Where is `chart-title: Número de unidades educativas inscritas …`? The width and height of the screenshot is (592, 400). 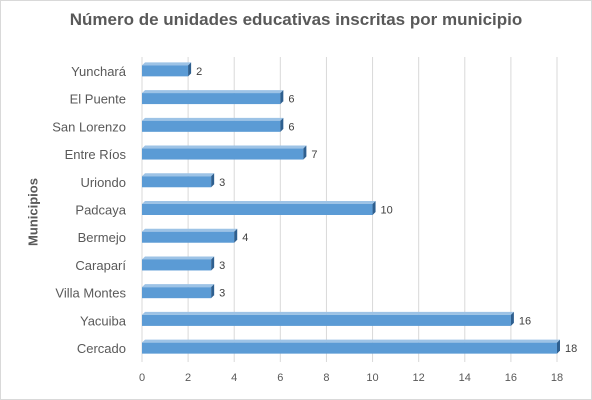
chart-title: Número de unidades educativas inscritas … is located at coordinates (296, 19).